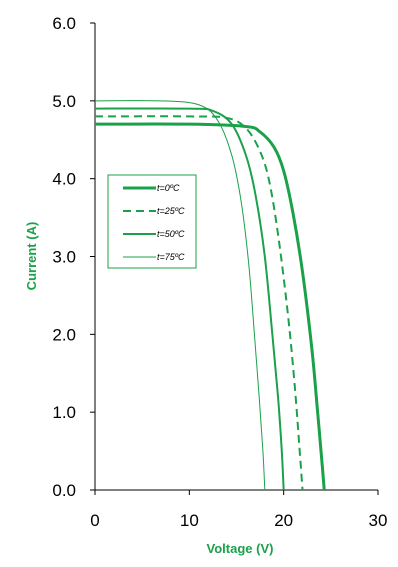 This screenshot has height=567, width=398. I want to click on legend-label: t=0ºC, so click(168, 188).